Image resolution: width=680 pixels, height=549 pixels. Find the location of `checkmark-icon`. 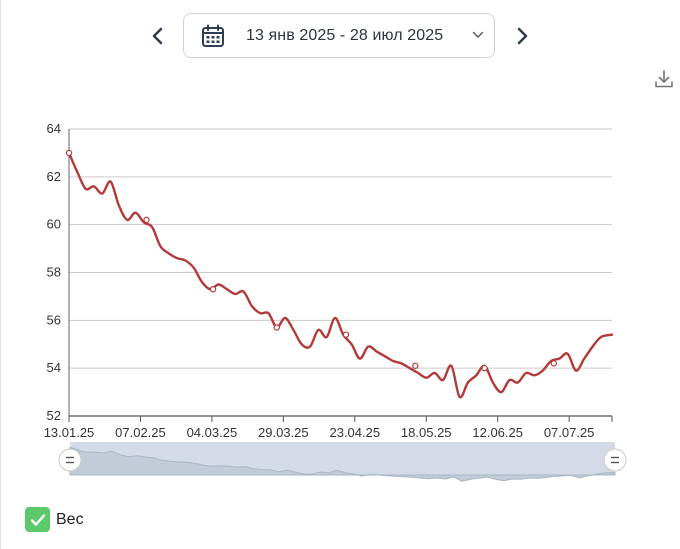

checkmark-icon is located at coordinates (37, 519).